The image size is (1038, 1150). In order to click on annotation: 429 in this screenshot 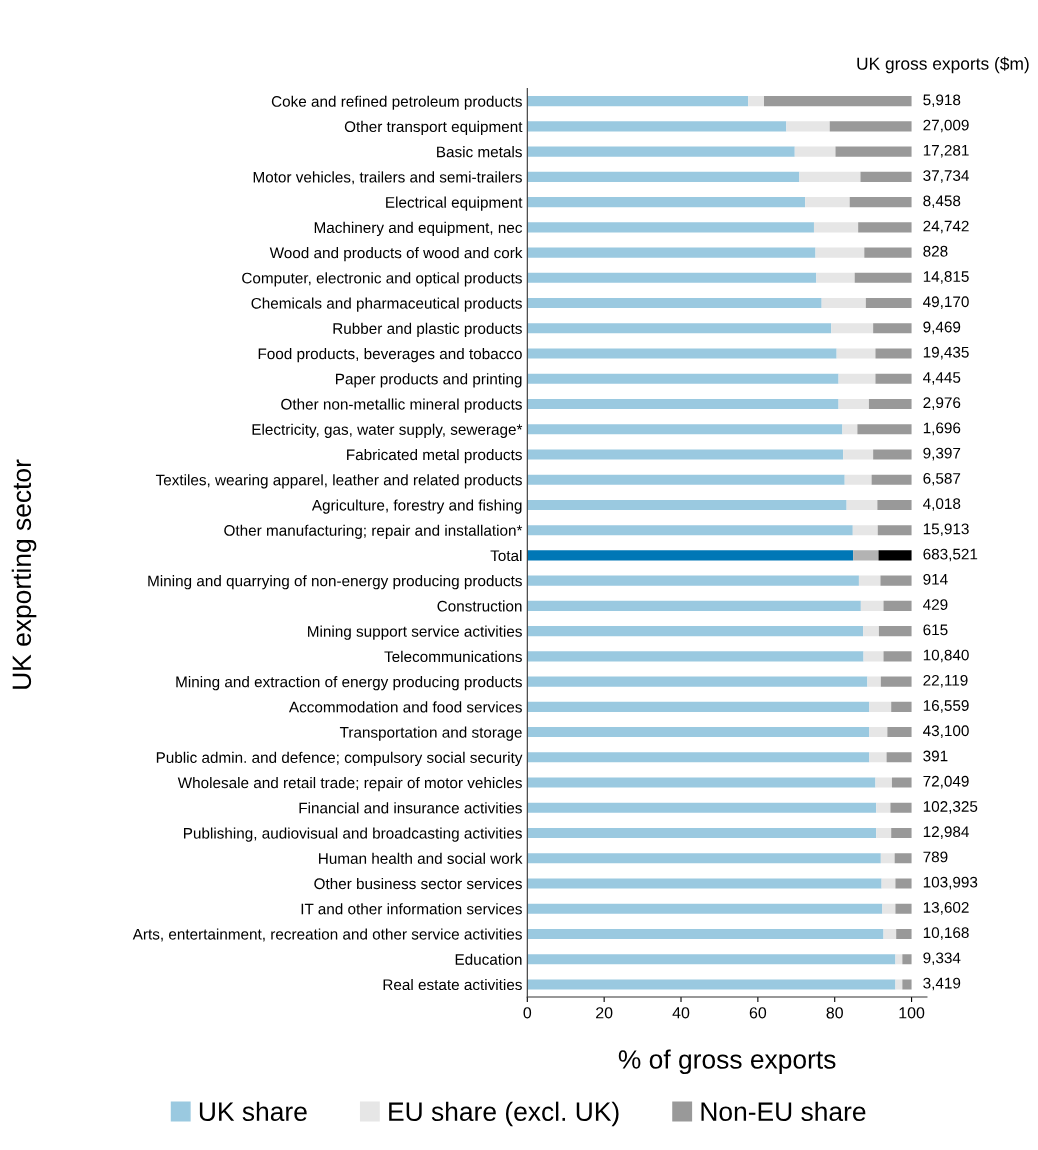, I will do `click(935, 604)`.